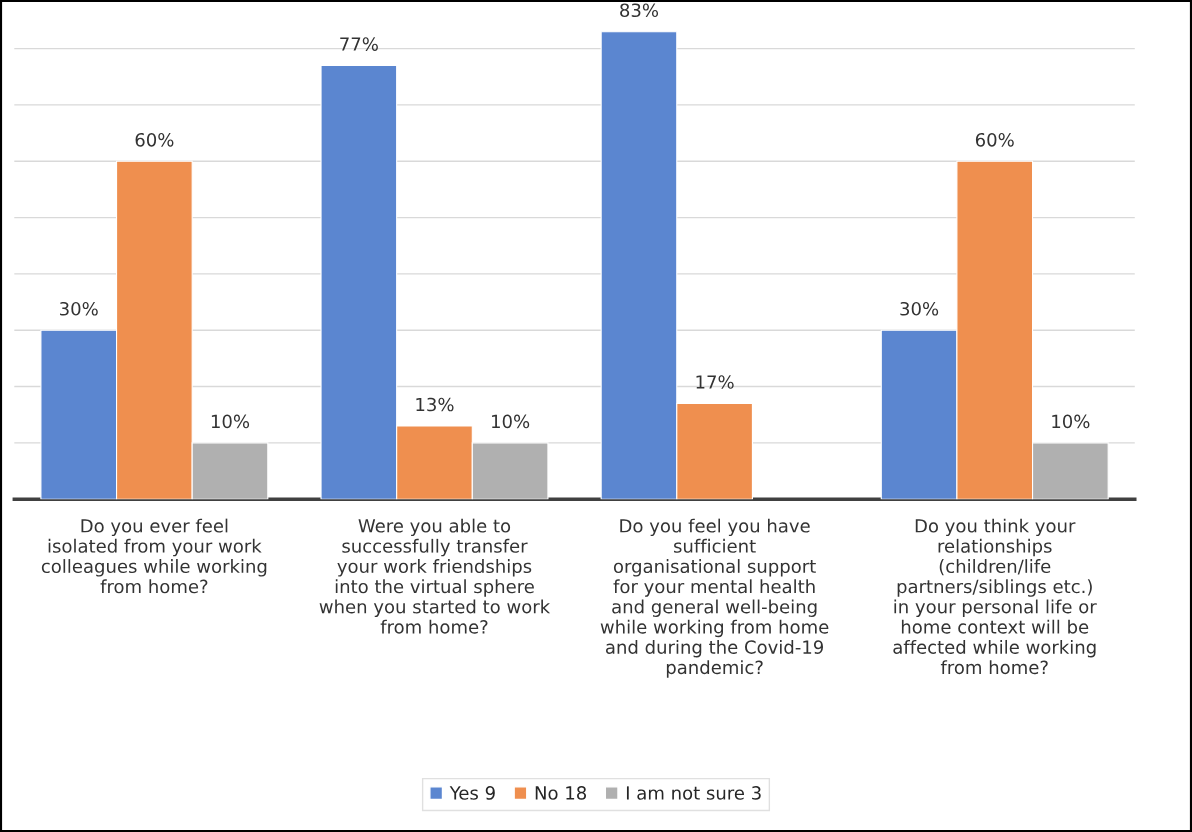 This screenshot has height=832, width=1192. Describe the element at coordinates (639, 10) in the screenshot. I see `data-label: 83%` at that location.